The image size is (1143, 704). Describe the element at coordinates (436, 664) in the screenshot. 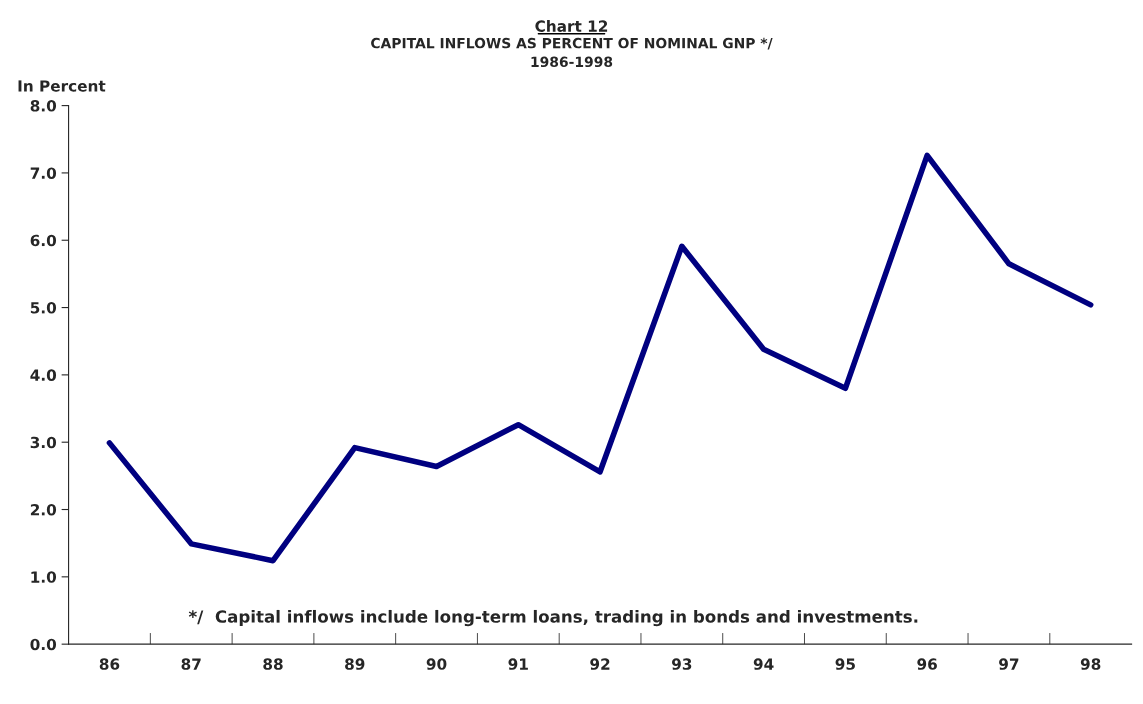

I see `x-tick-label: 90` at that location.